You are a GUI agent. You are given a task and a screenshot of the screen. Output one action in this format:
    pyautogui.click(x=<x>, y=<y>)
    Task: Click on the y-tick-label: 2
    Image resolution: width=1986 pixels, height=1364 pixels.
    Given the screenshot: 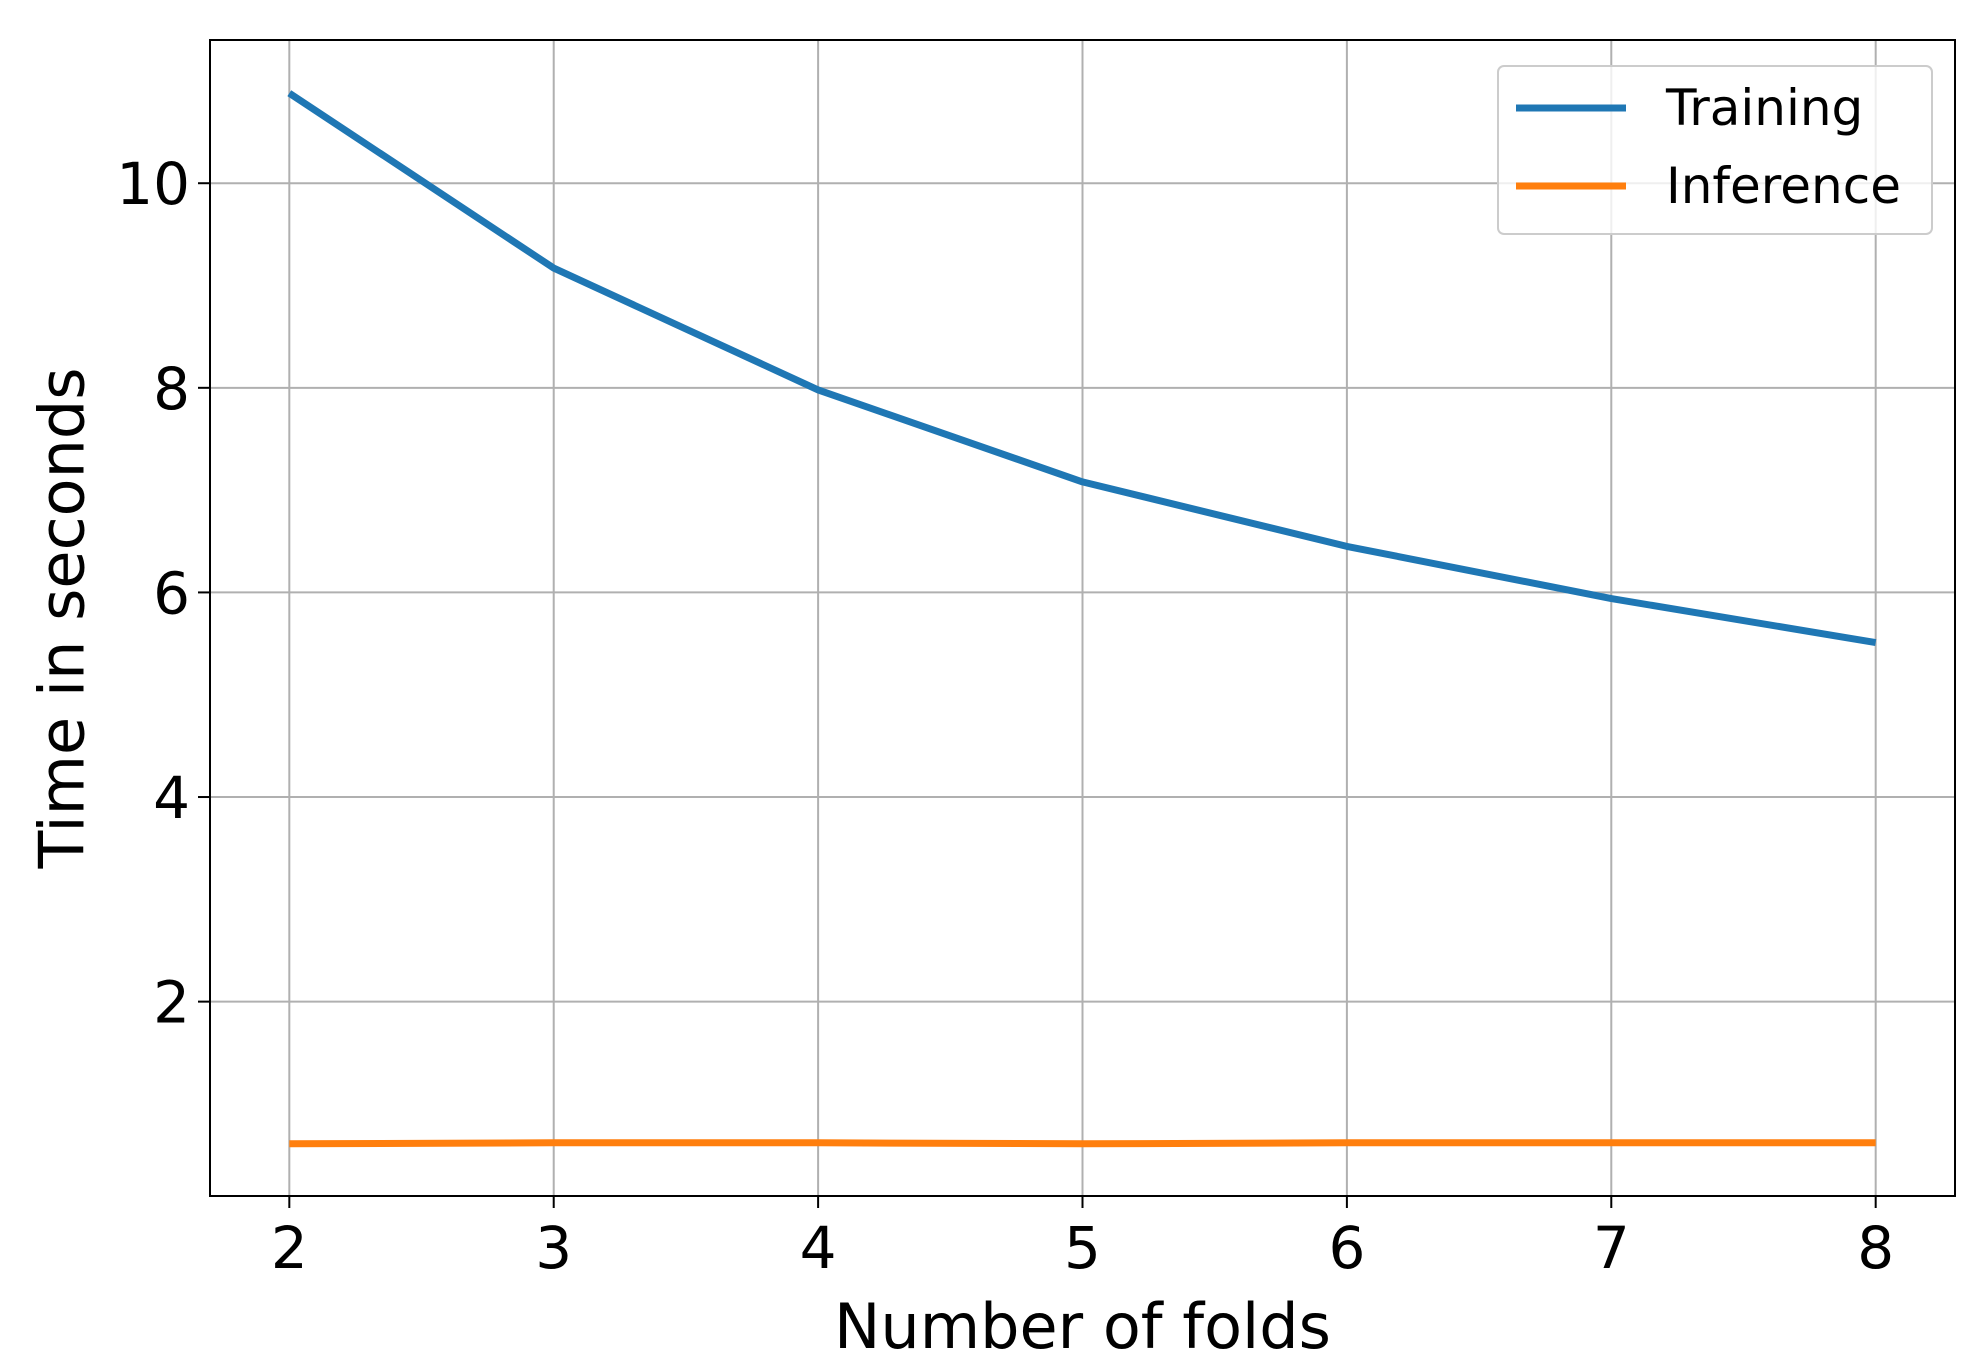 What is the action you would take?
    pyautogui.click(x=171, y=1003)
    